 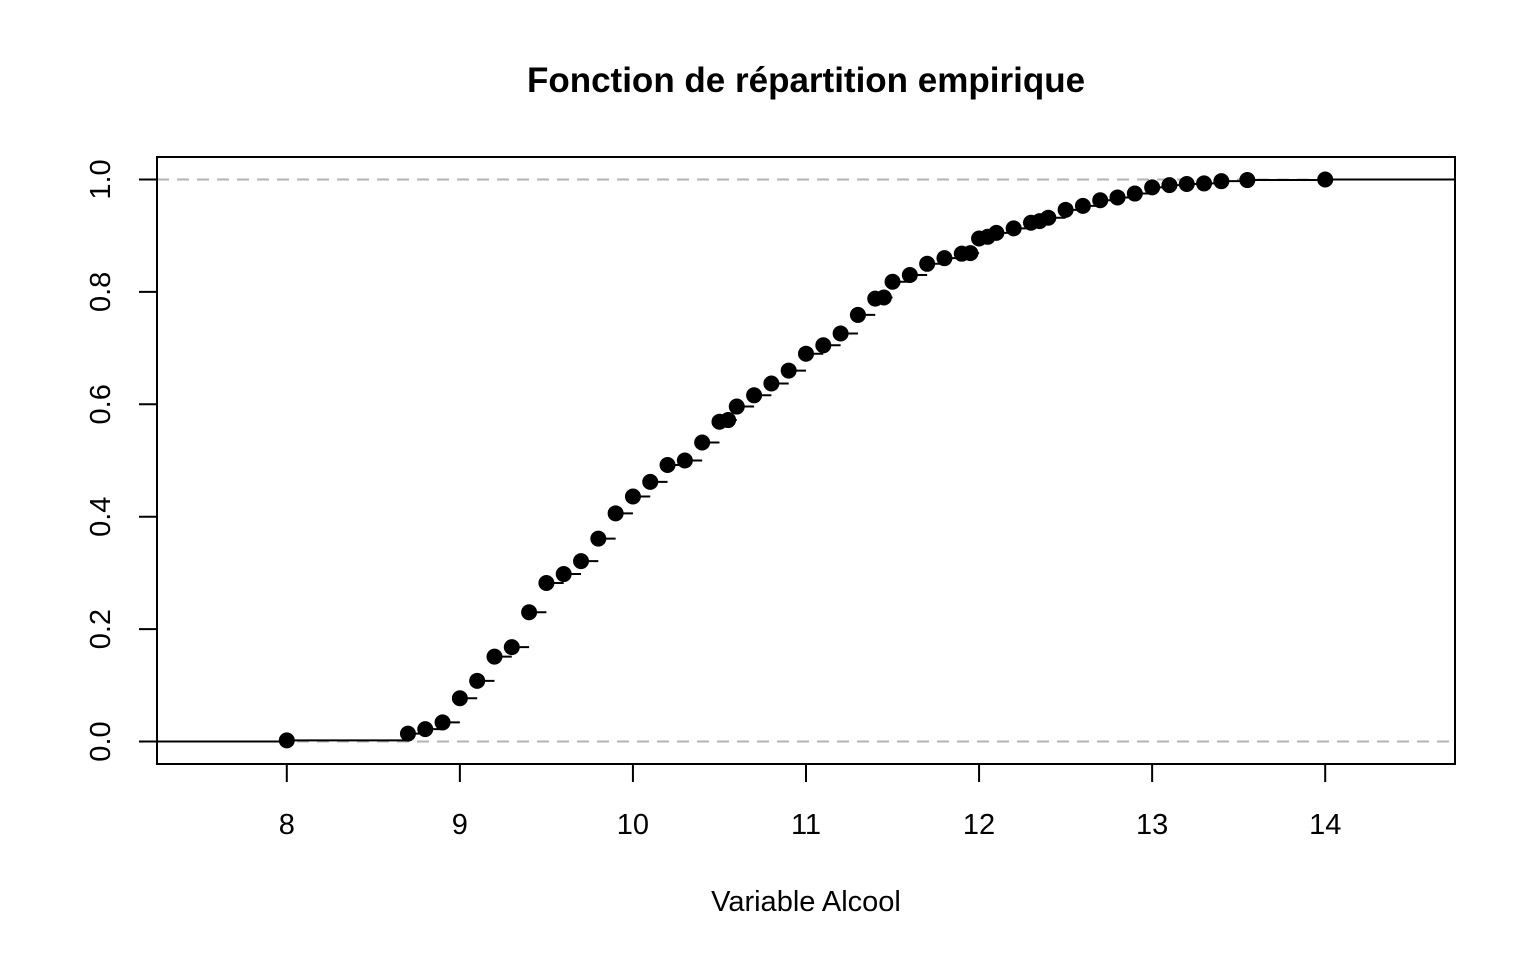 What do you see at coordinates (121, 460) in the screenshot?
I see `y-axis: 0.0 0.2 0.4 0.6 0.8 1.0` at bounding box center [121, 460].